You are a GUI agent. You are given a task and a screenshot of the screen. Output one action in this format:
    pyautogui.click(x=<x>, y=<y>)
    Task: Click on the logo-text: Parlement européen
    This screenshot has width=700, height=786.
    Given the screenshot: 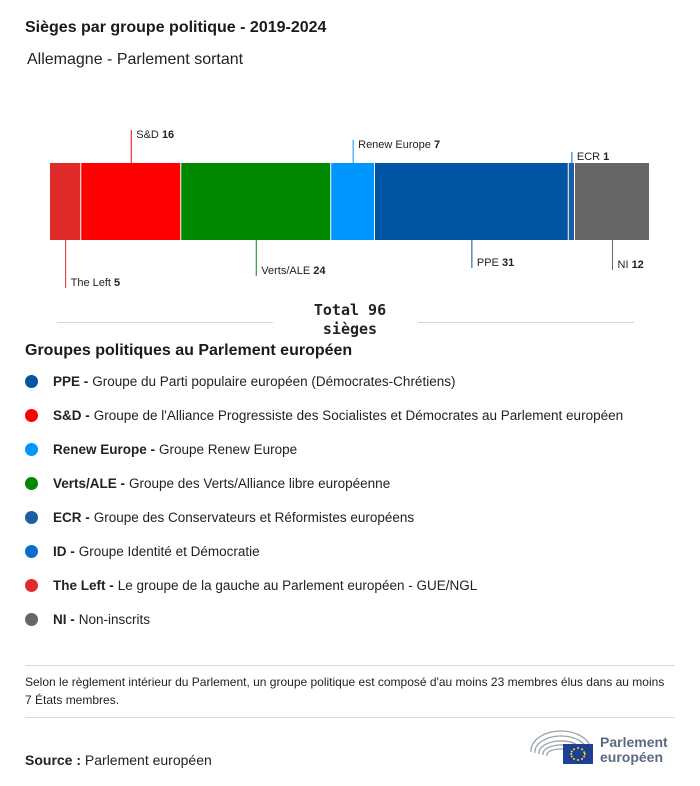 What is the action you would take?
    pyautogui.click(x=634, y=750)
    